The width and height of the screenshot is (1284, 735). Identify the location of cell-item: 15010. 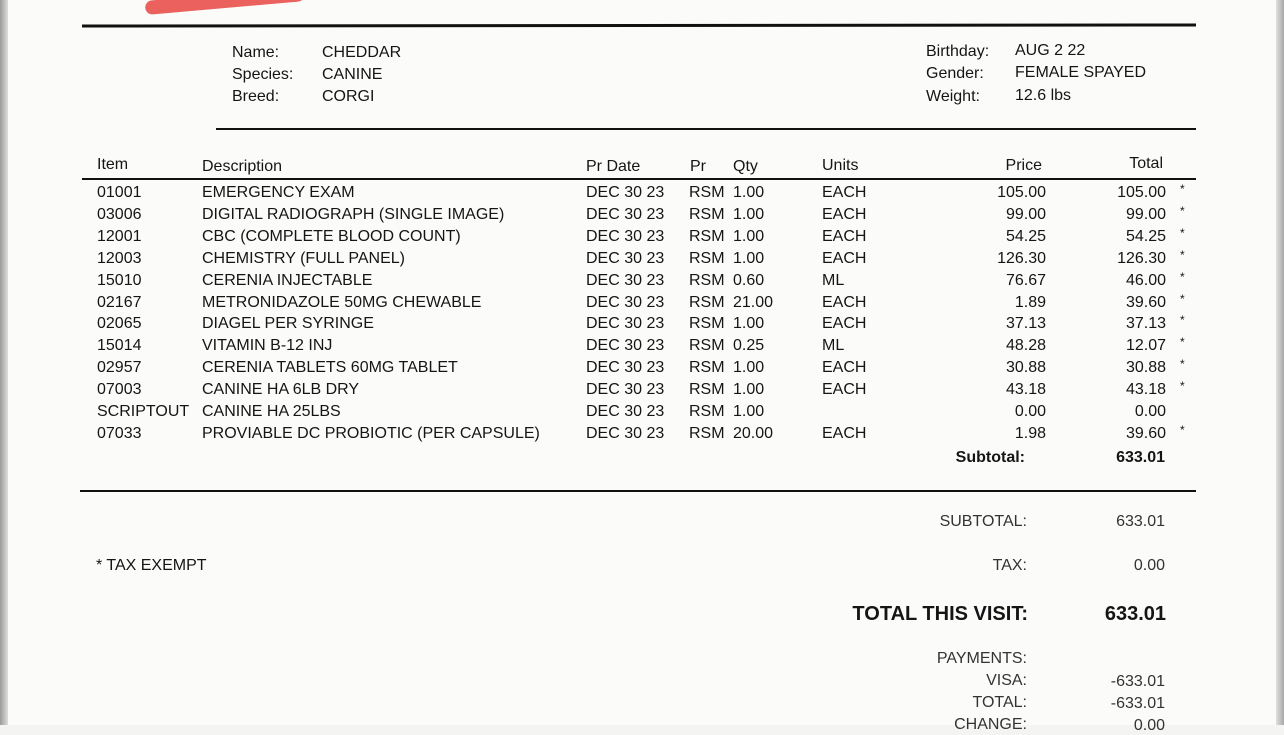
(119, 280).